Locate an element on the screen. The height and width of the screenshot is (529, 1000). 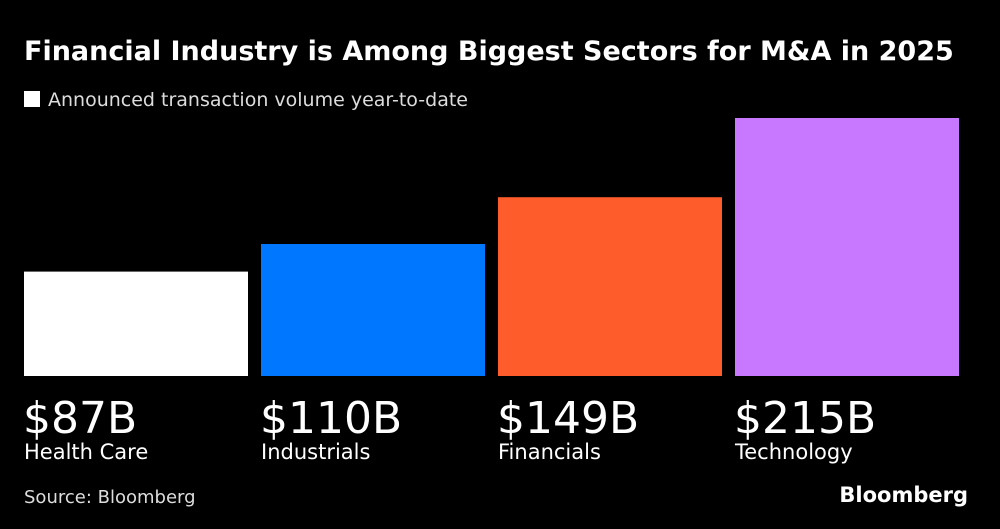
source: Source: Bloomberg is located at coordinates (110, 497).